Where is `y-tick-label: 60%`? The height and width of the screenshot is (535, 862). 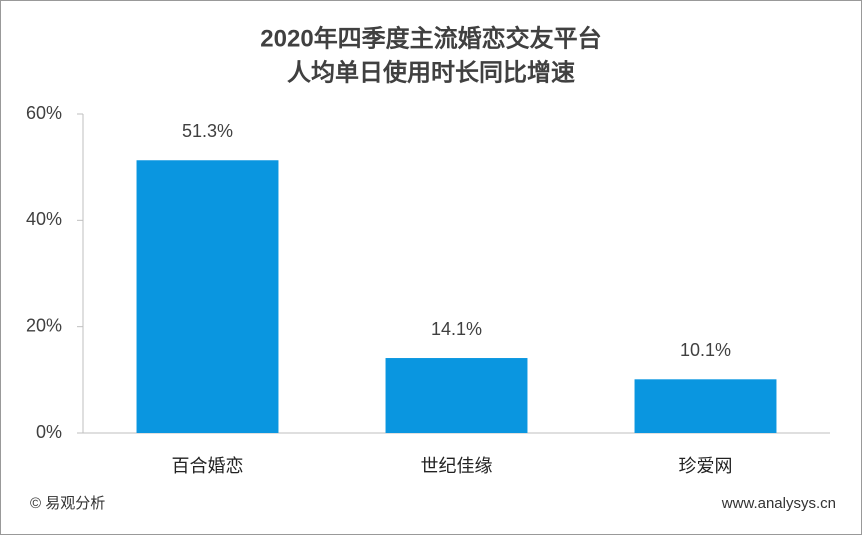 y-tick-label: 60% is located at coordinates (44, 113).